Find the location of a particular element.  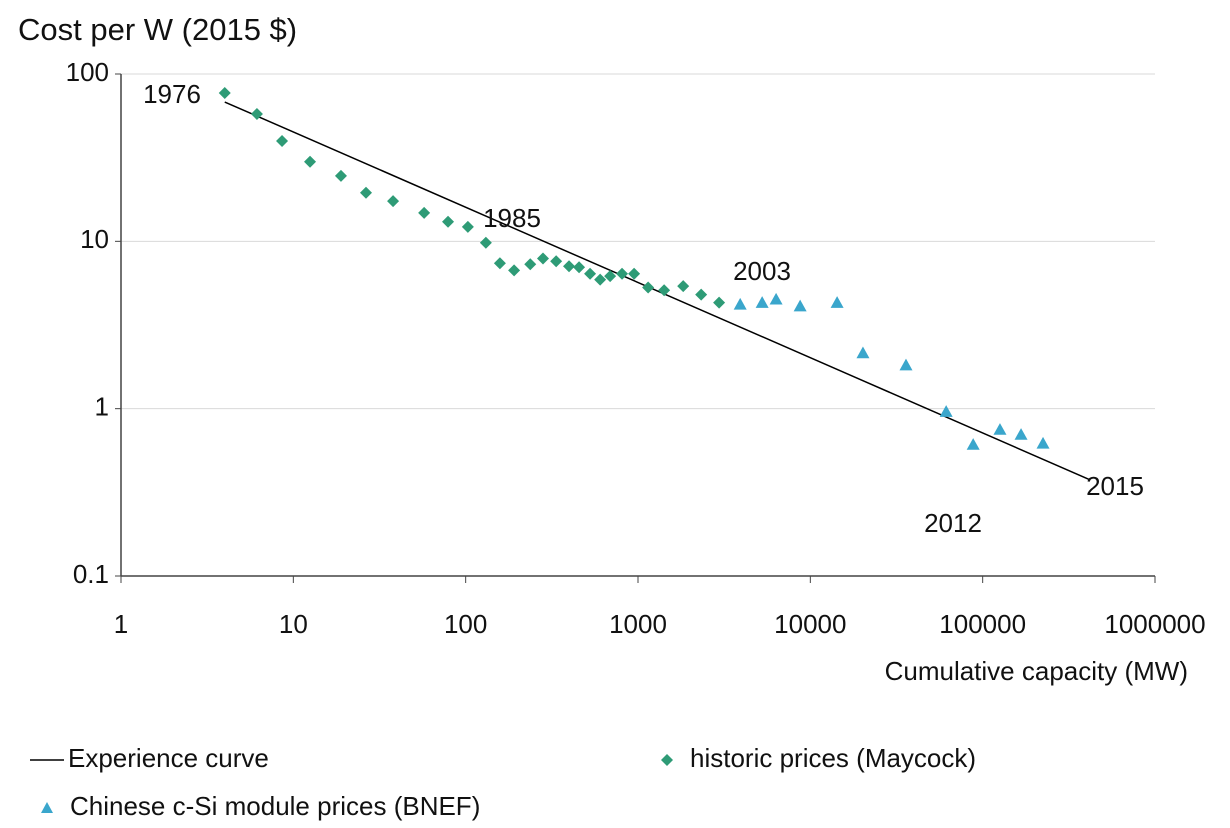

y-tick-label: 0.1 is located at coordinates (91, 574).